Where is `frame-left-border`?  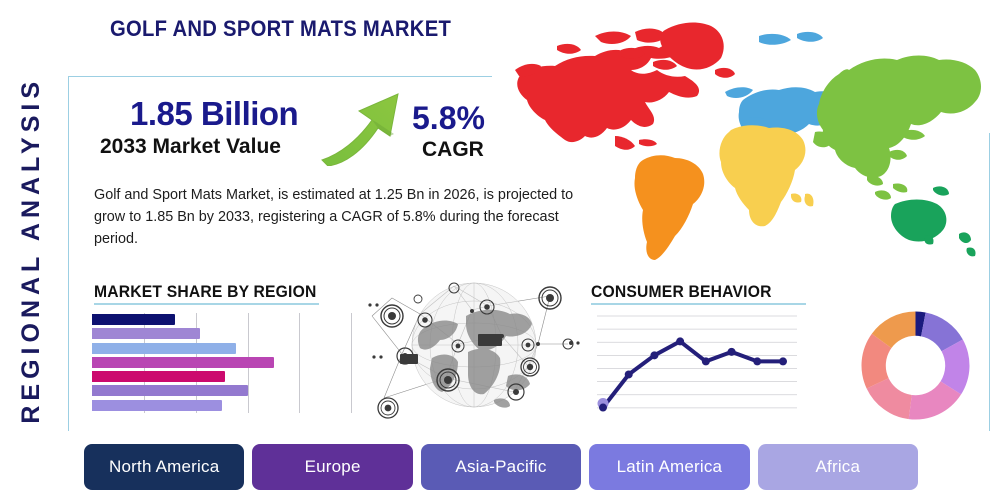
frame-left-border is located at coordinates (68, 253).